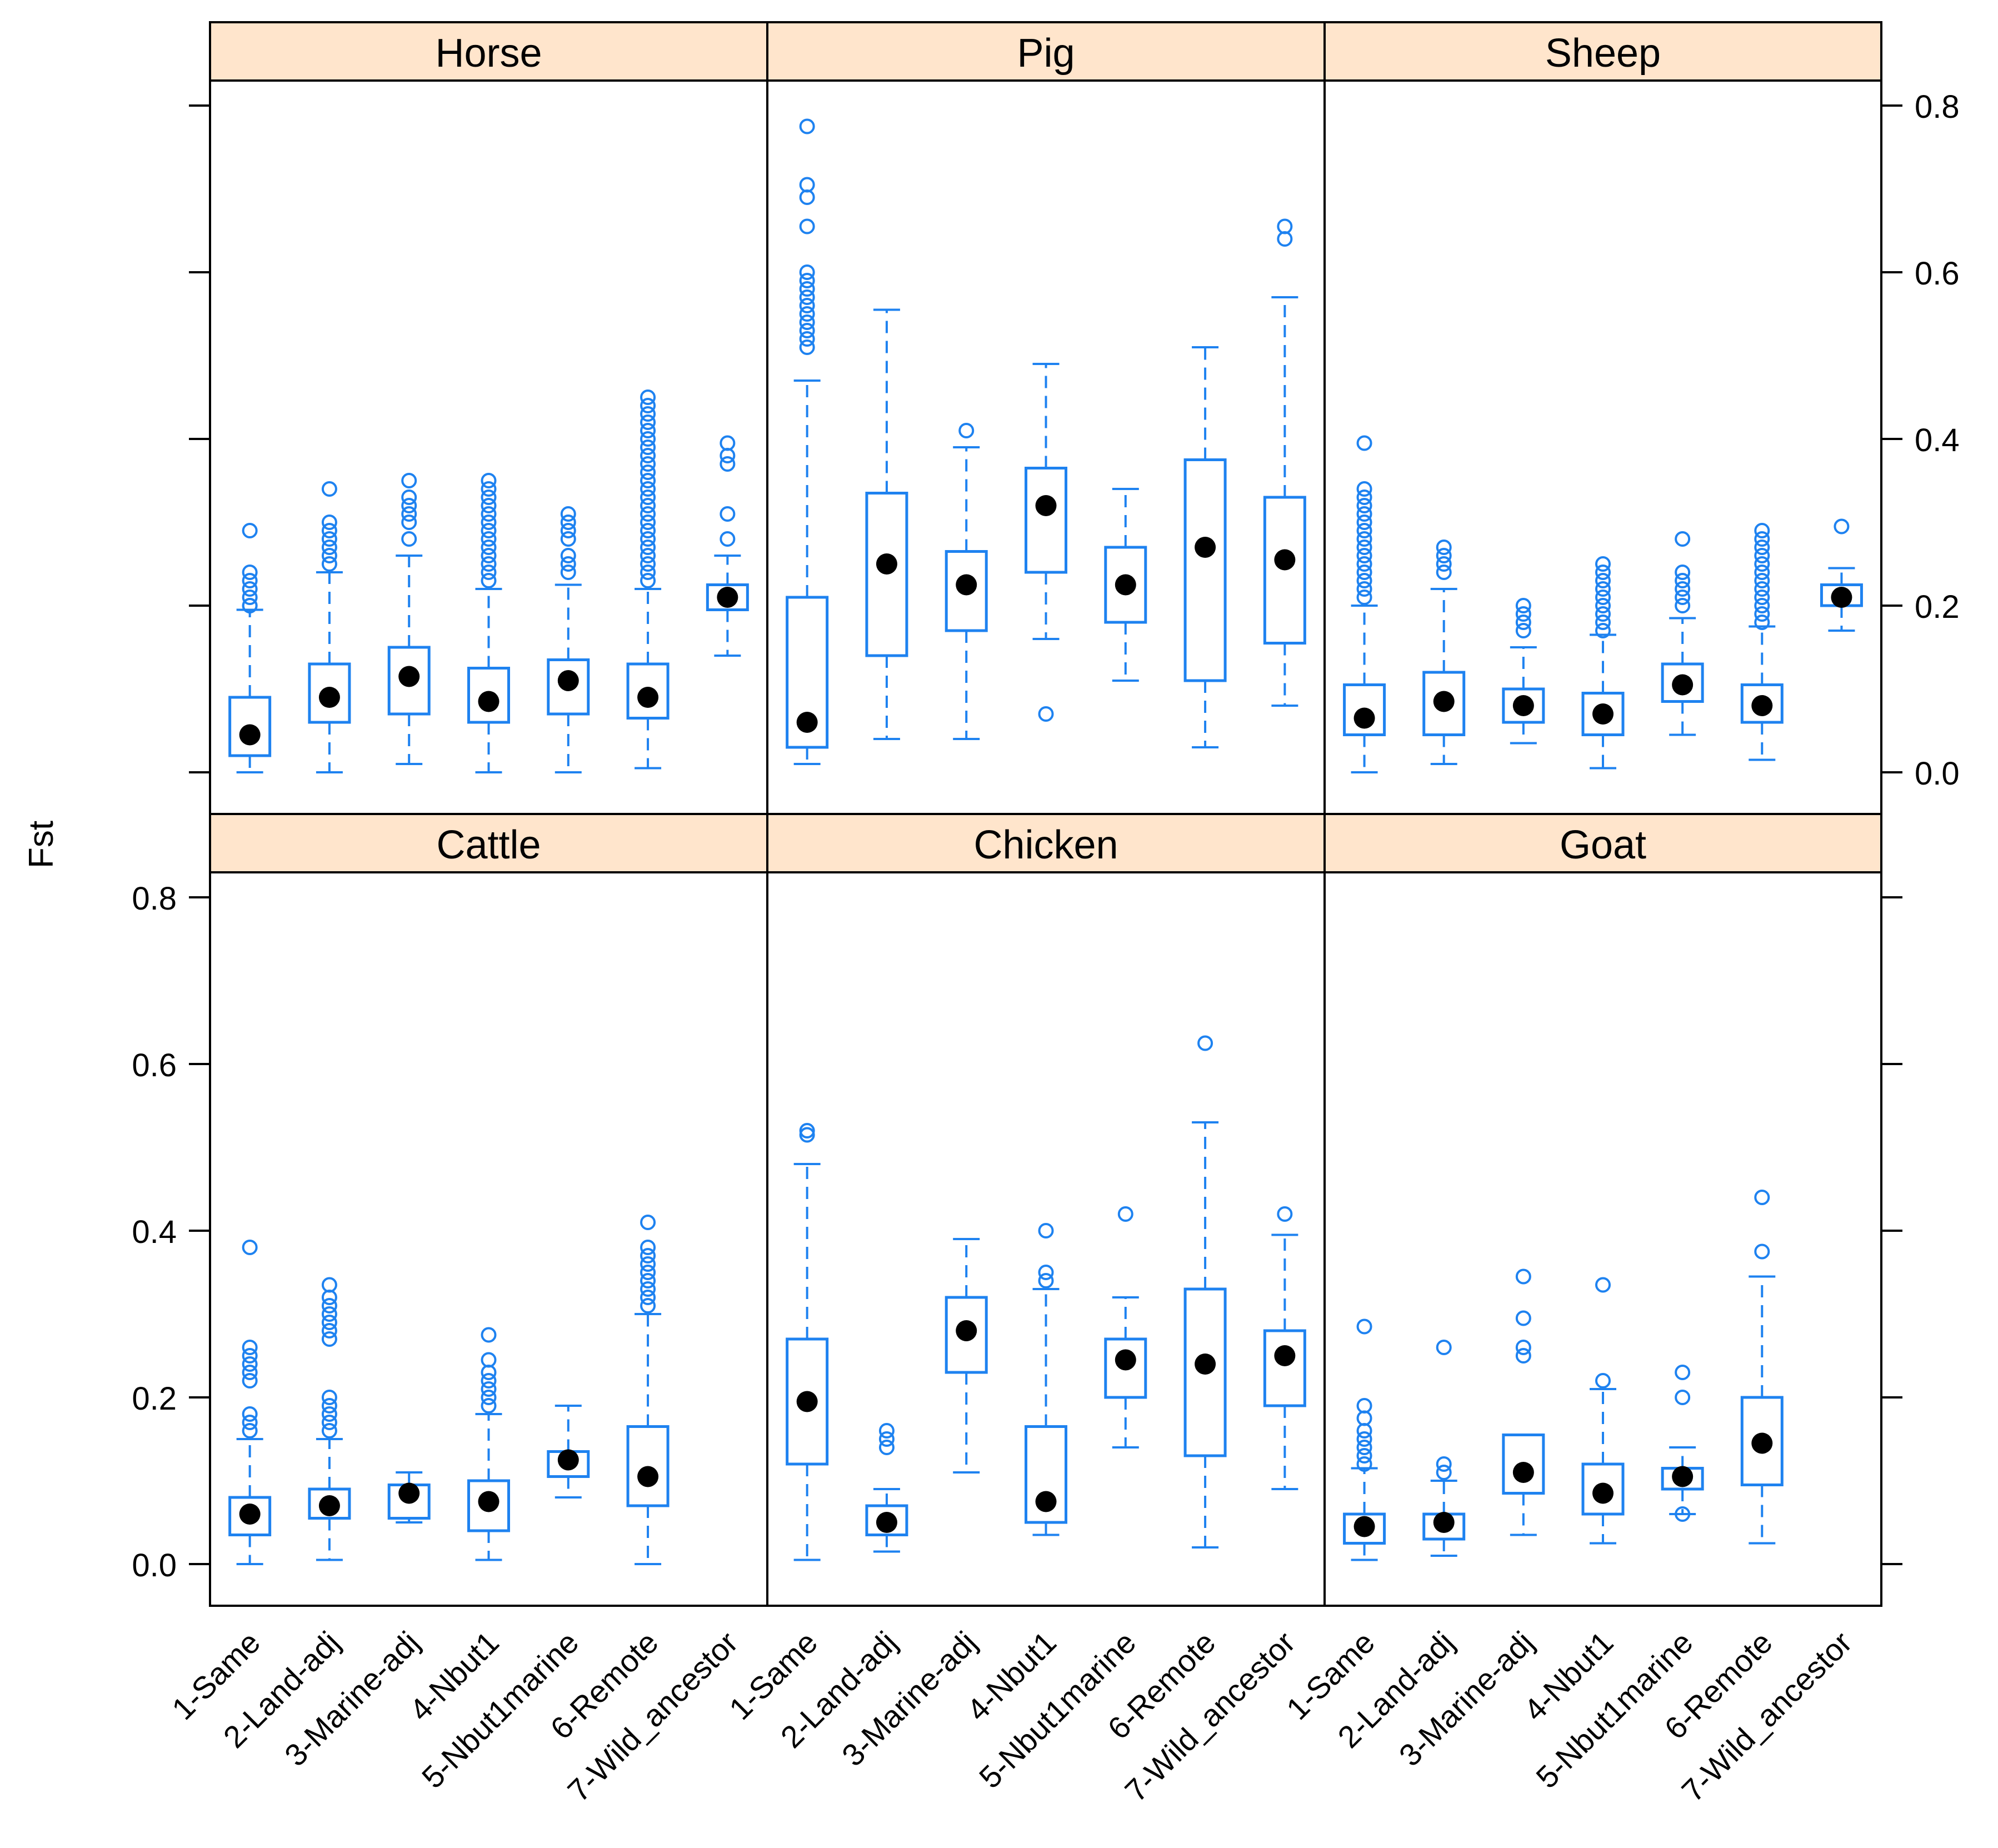  Describe the element at coordinates (488, 845) in the screenshot. I see `strip-label-cattle: Cattle` at that location.